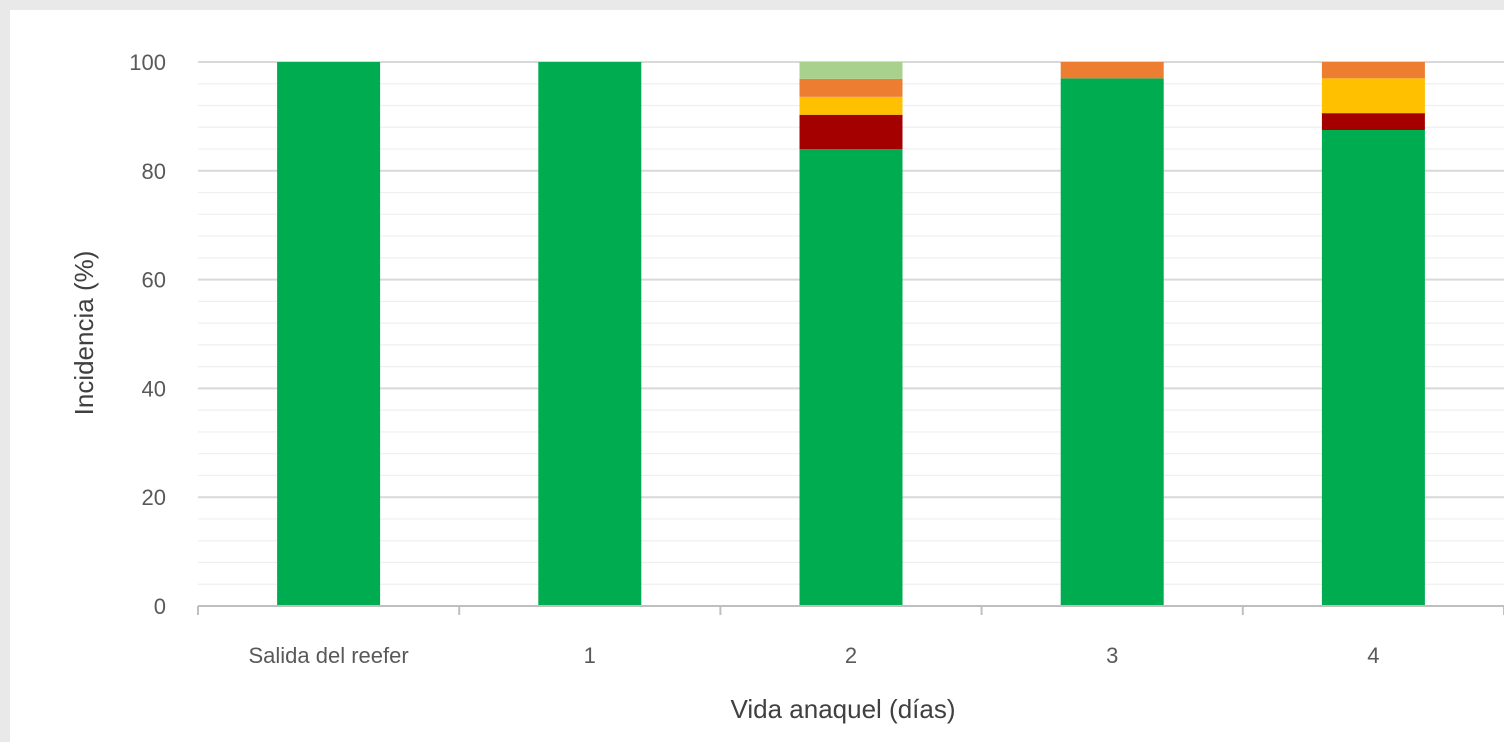 The width and height of the screenshot is (1504, 742). Describe the element at coordinates (154, 171) in the screenshot. I see `y-tick-label: 80` at that location.